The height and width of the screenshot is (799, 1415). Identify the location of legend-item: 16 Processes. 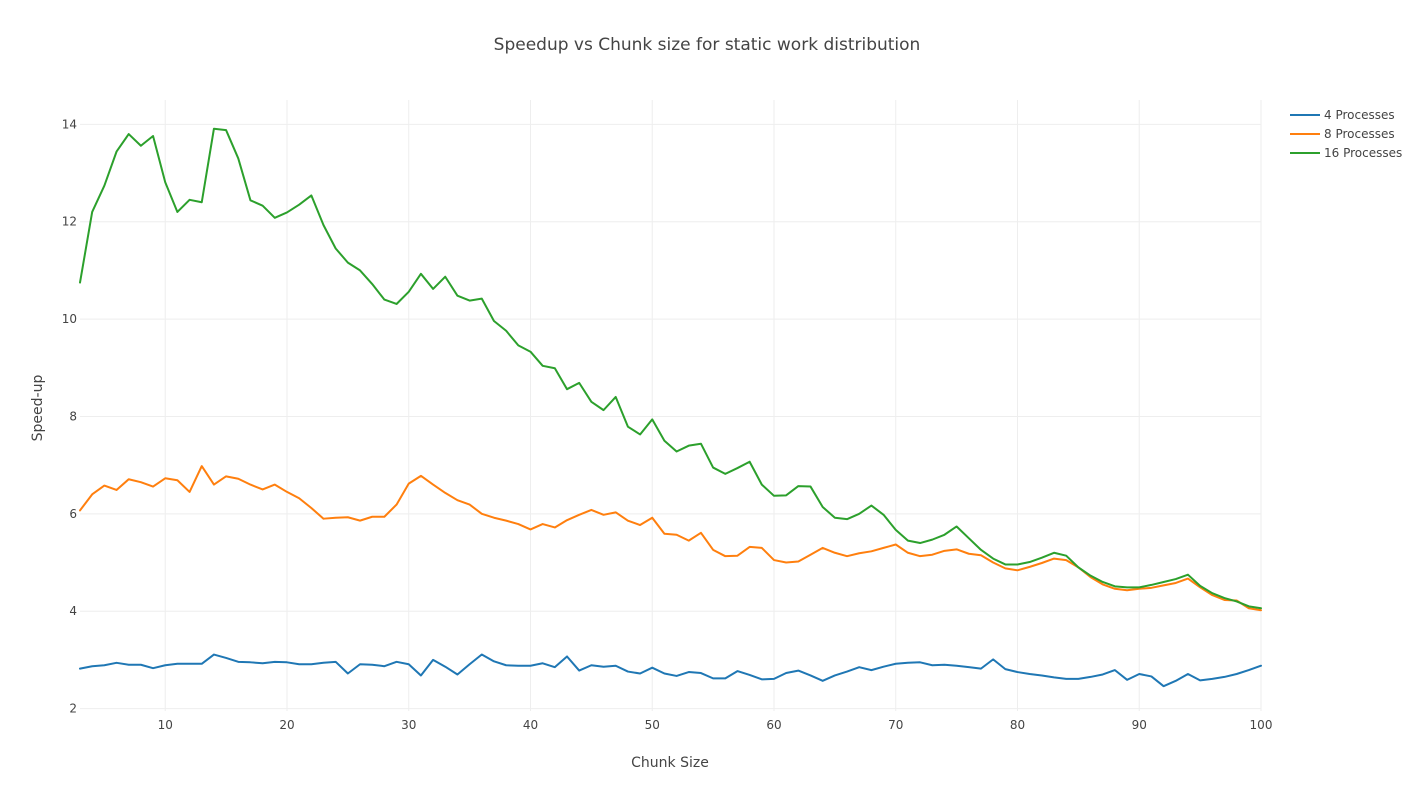
(1346, 153).